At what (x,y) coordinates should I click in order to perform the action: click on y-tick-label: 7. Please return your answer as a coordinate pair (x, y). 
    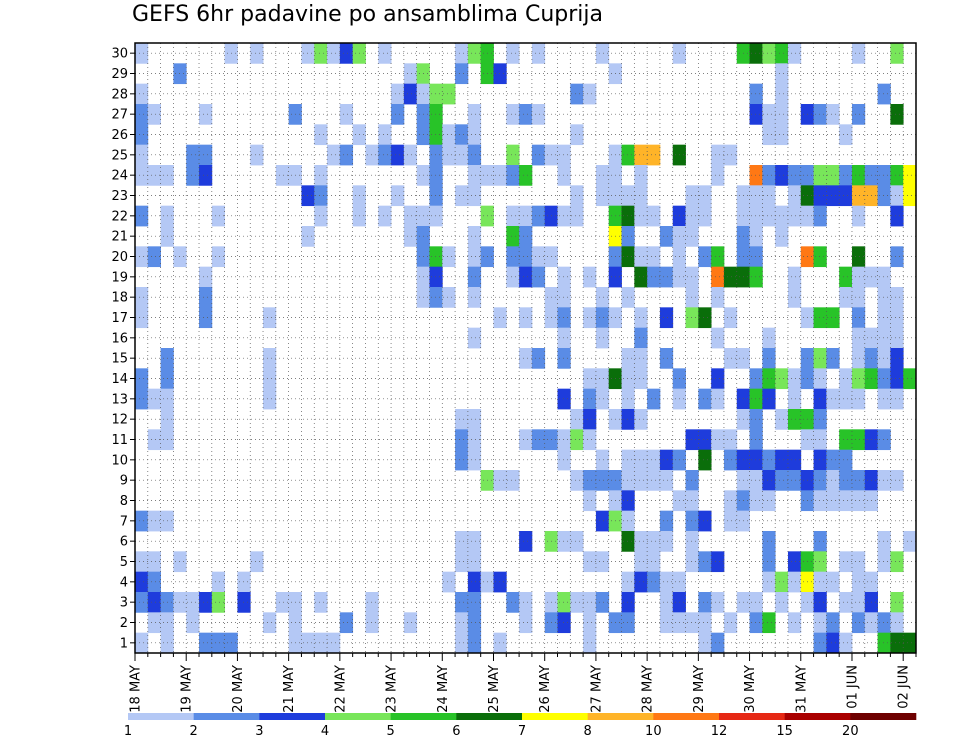
    Looking at the image, I should click on (124, 521).